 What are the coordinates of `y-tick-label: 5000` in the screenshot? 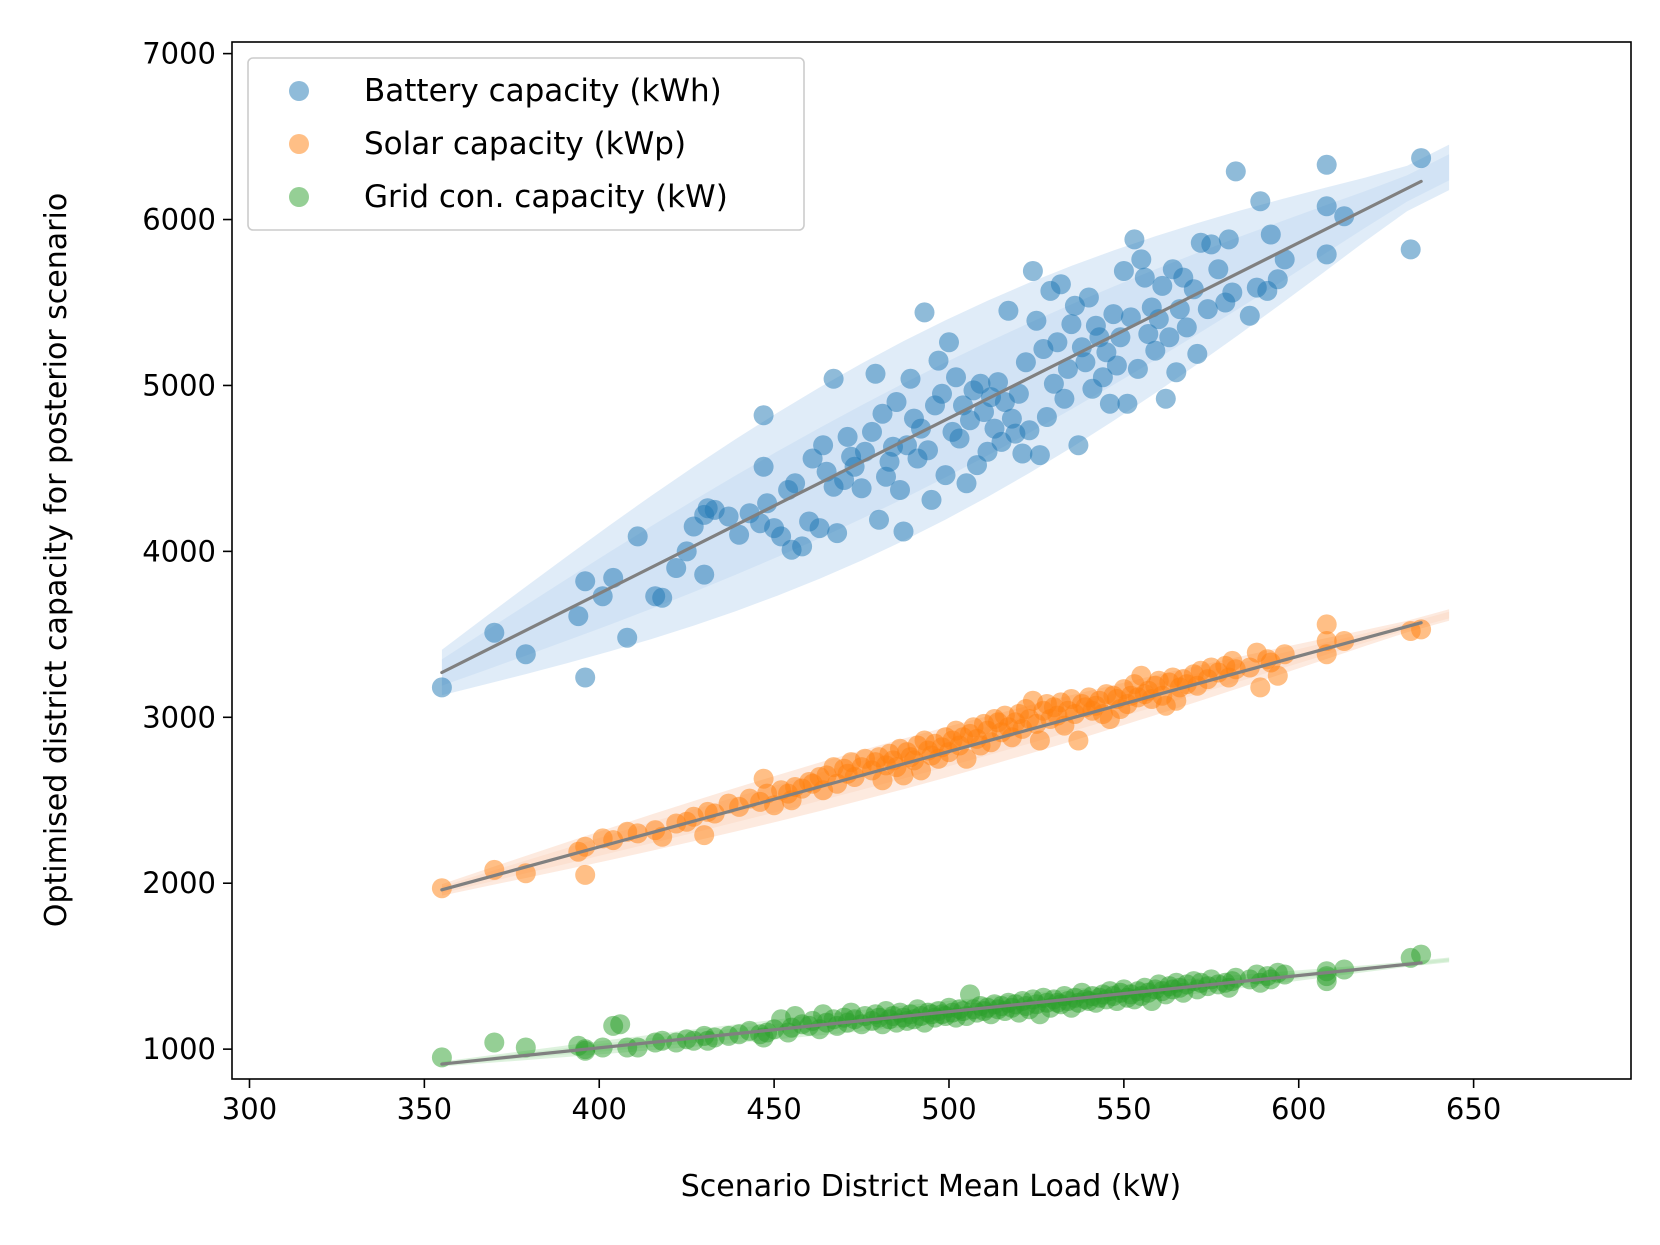 It's located at (179, 385).